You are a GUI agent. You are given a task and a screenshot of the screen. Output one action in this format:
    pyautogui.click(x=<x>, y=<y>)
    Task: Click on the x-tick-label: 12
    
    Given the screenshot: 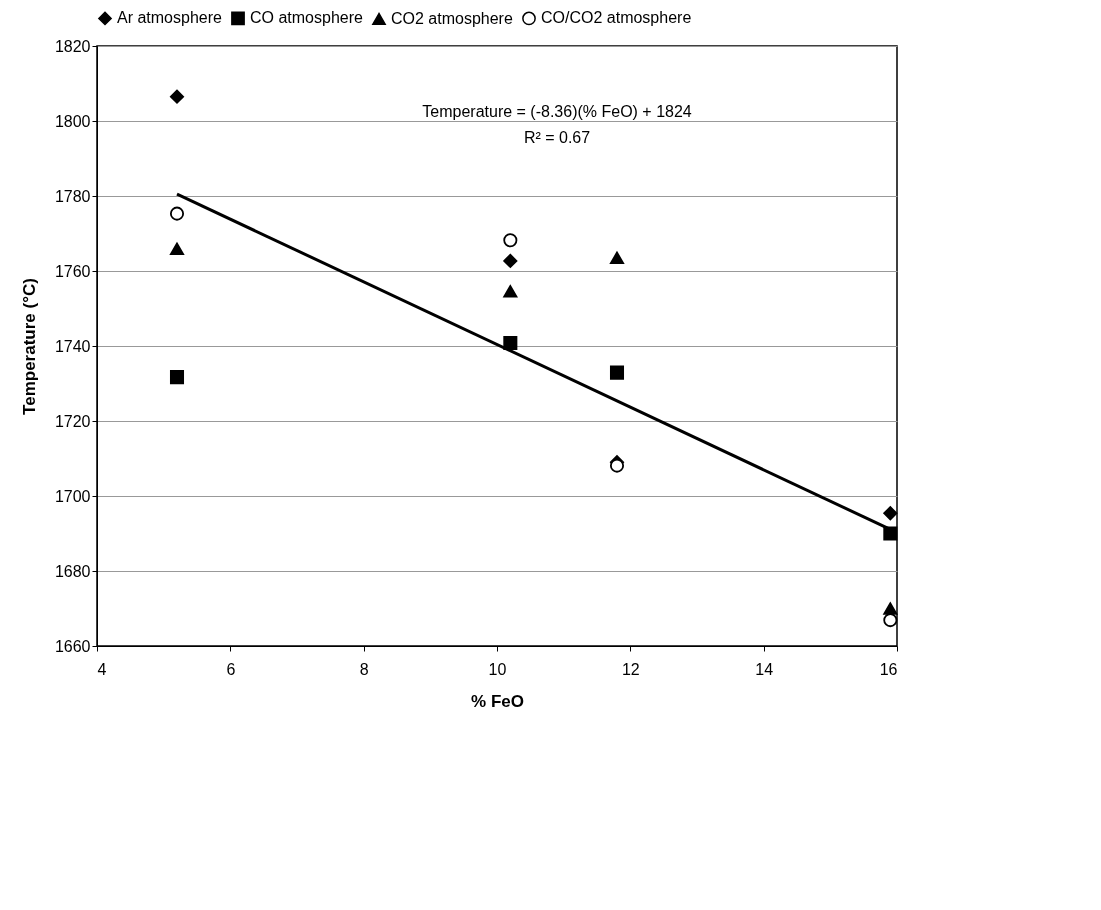 What is the action you would take?
    pyautogui.click(x=630, y=669)
    